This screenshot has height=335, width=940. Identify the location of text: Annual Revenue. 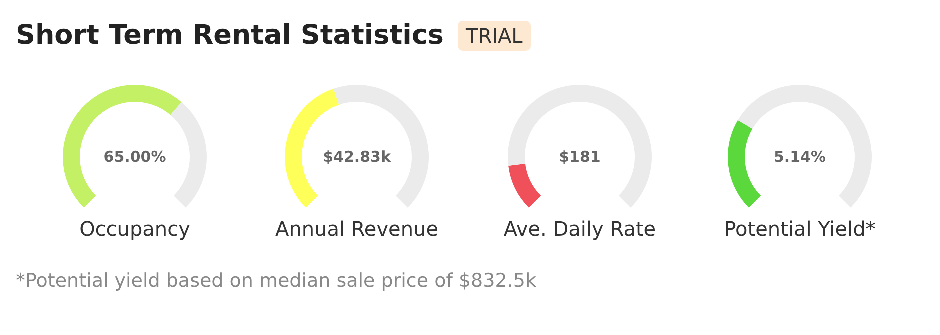
(357, 229).